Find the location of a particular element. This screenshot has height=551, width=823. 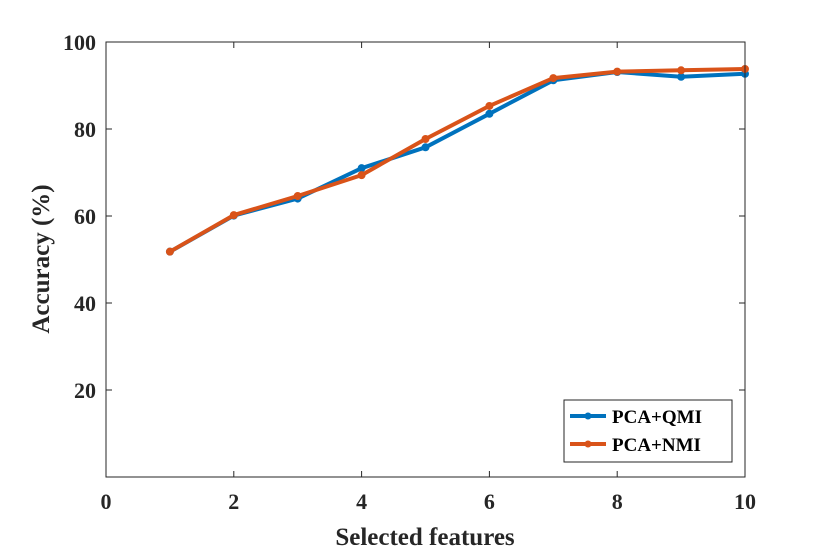

y-tick-label: 100 is located at coordinates (79, 42).